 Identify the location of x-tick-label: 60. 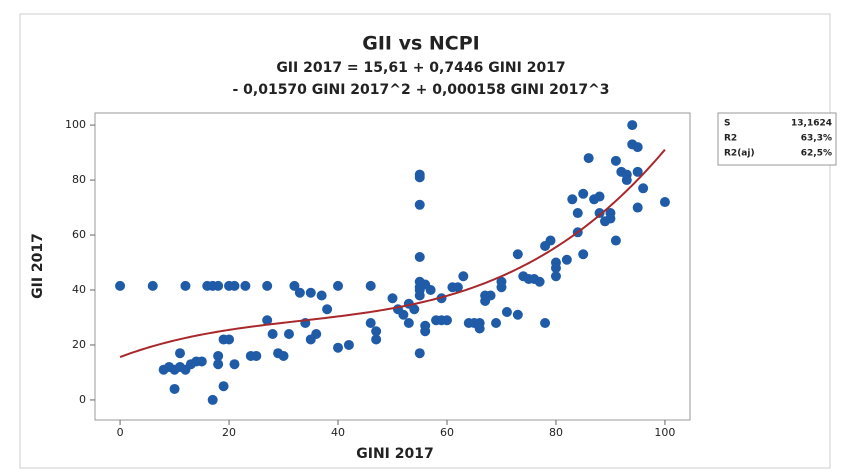
(447, 432).